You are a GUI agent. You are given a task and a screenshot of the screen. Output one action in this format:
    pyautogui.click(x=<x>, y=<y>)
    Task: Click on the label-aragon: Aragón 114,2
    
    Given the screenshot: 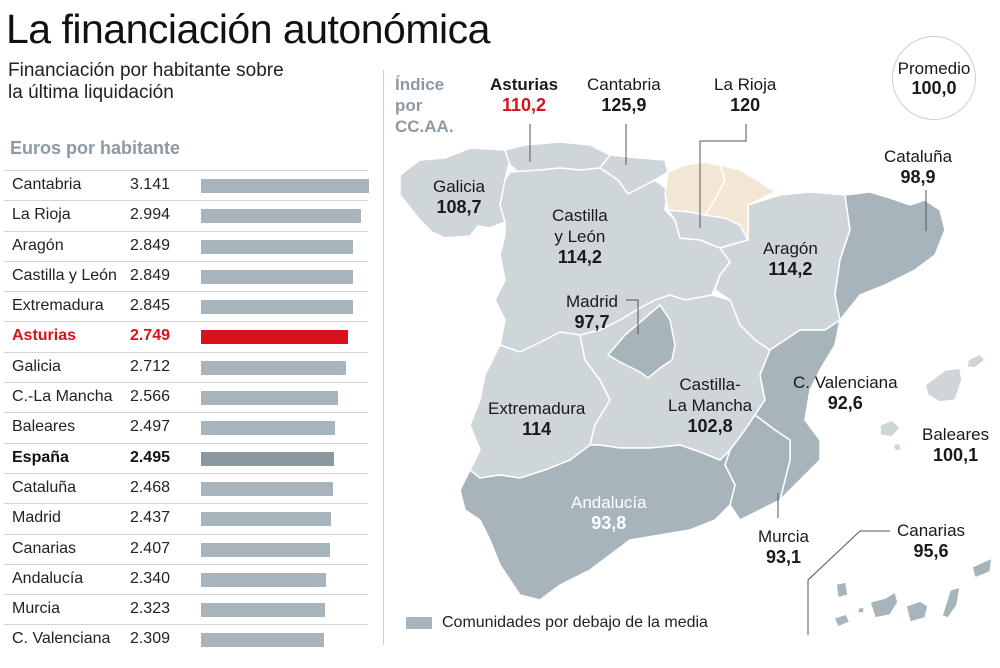 What is the action you would take?
    pyautogui.click(x=790, y=259)
    